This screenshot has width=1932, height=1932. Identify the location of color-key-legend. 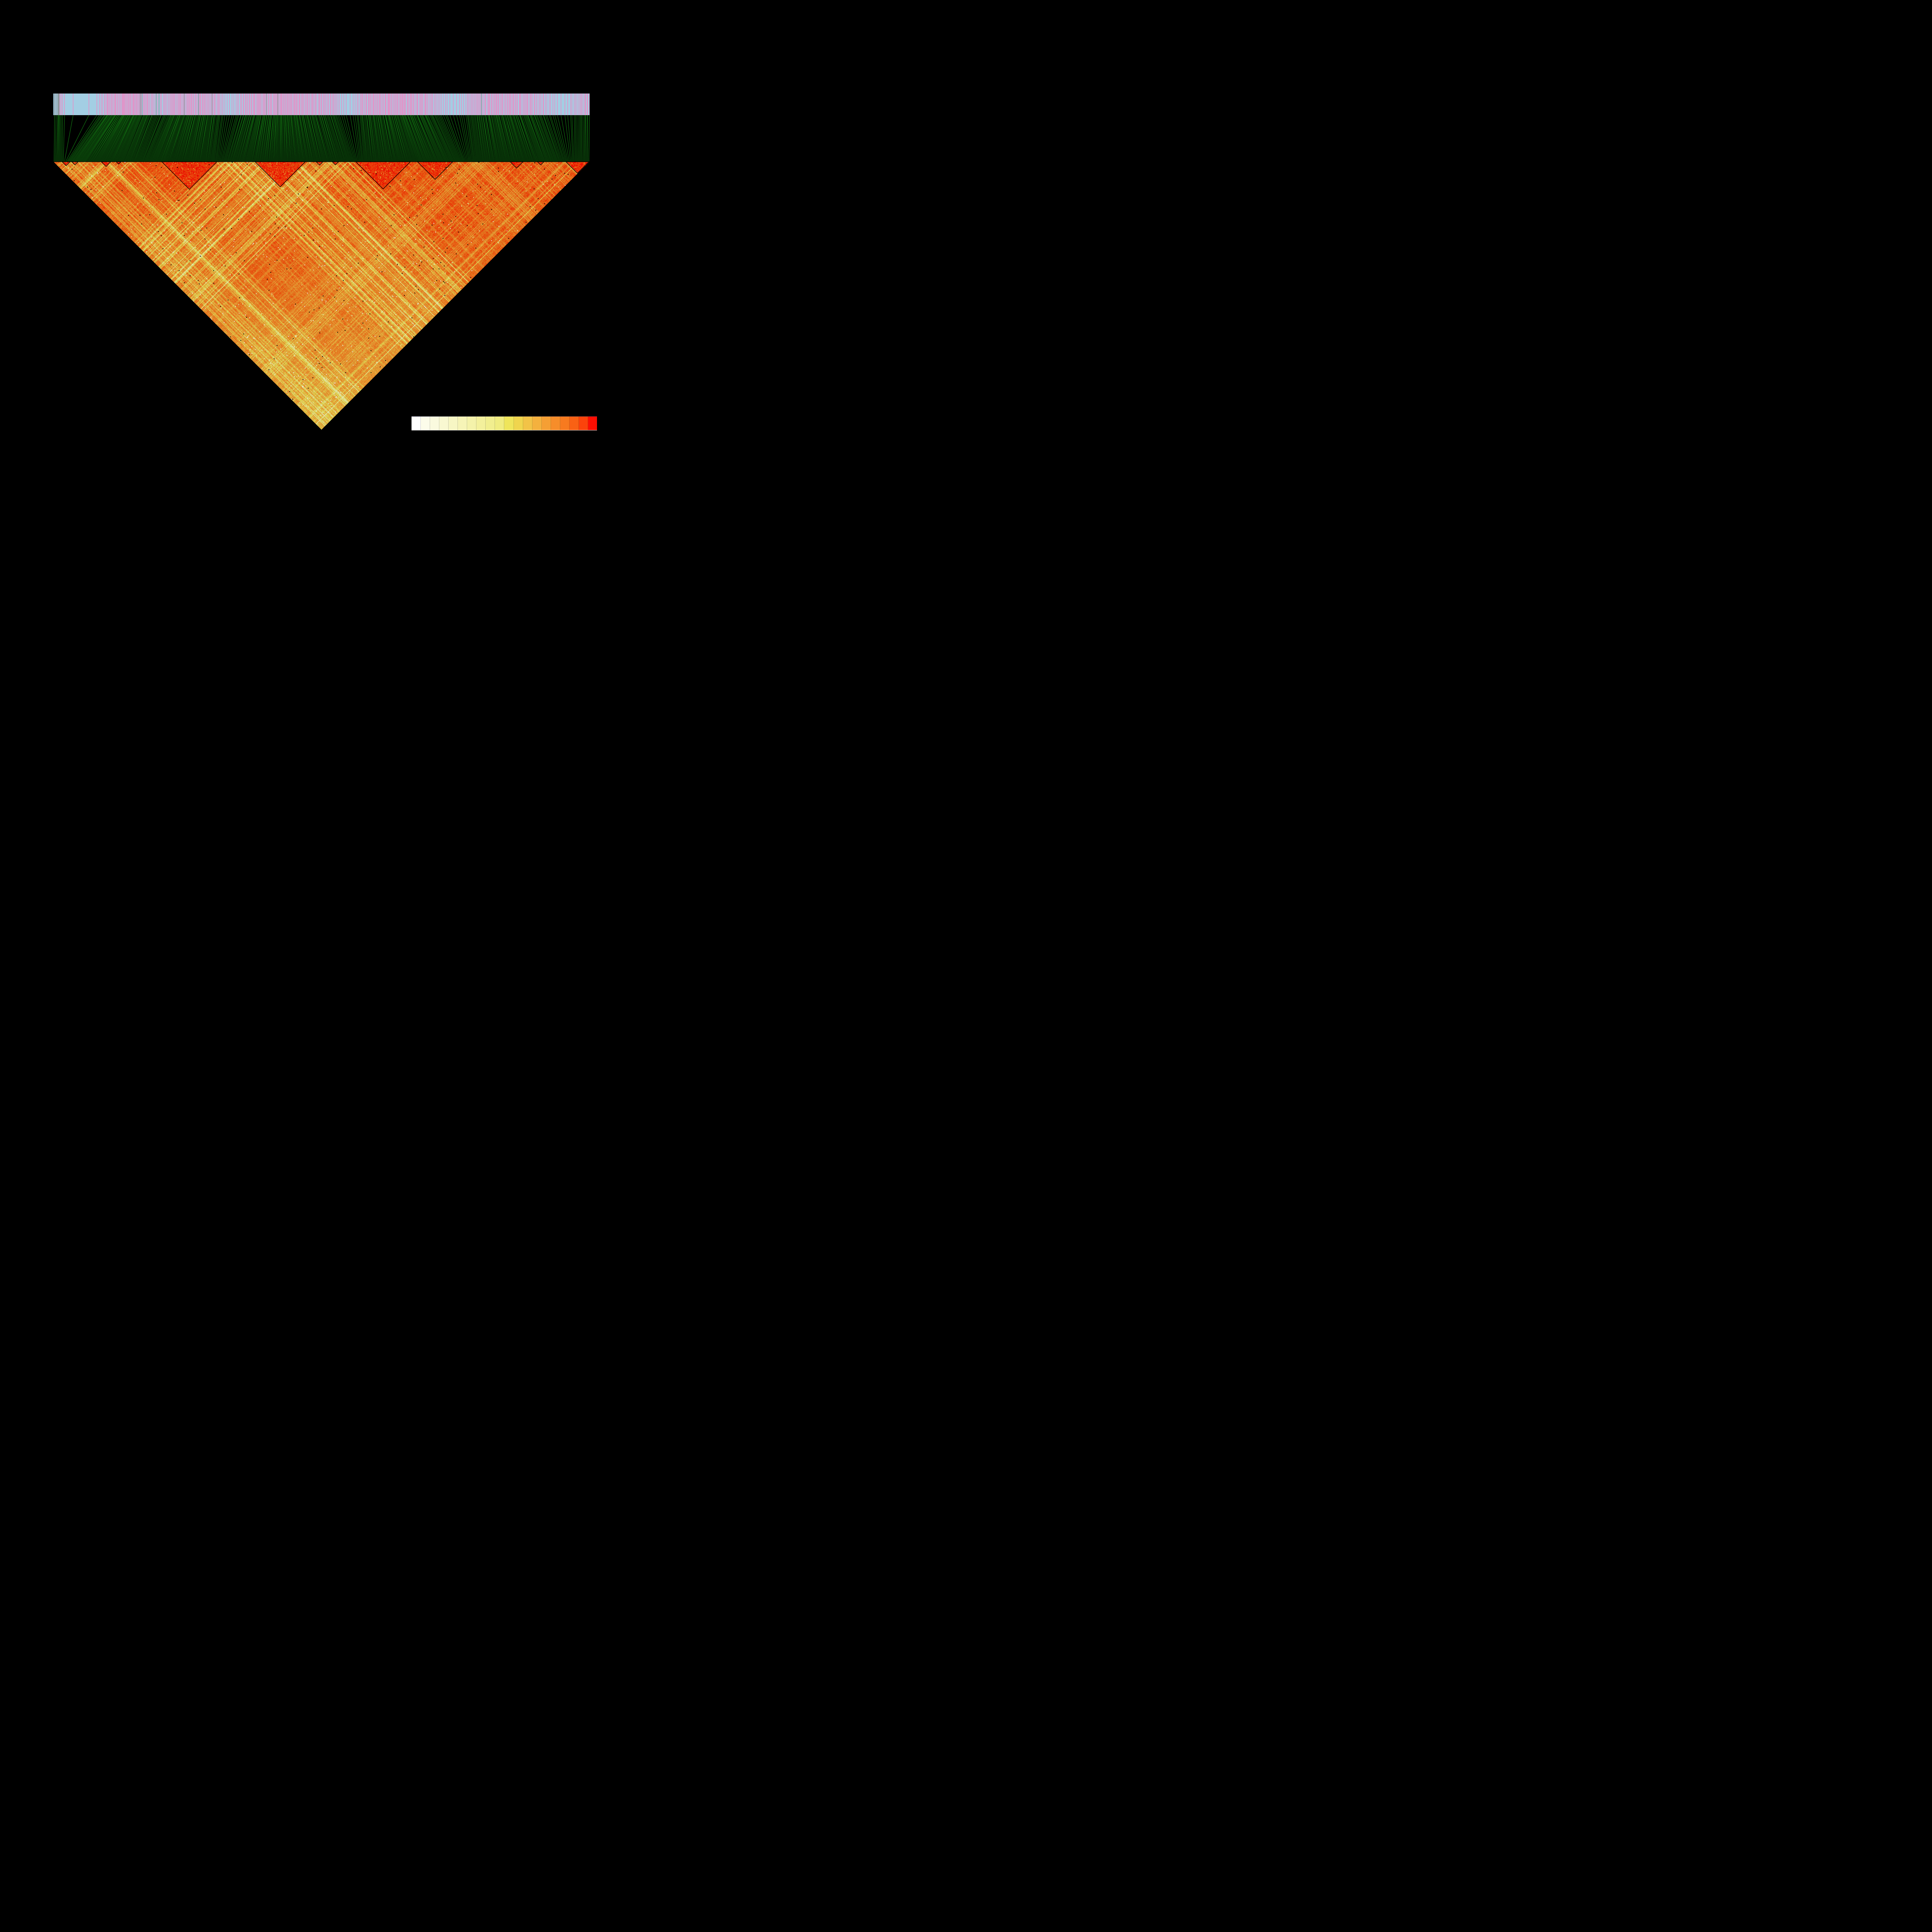
(505, 423).